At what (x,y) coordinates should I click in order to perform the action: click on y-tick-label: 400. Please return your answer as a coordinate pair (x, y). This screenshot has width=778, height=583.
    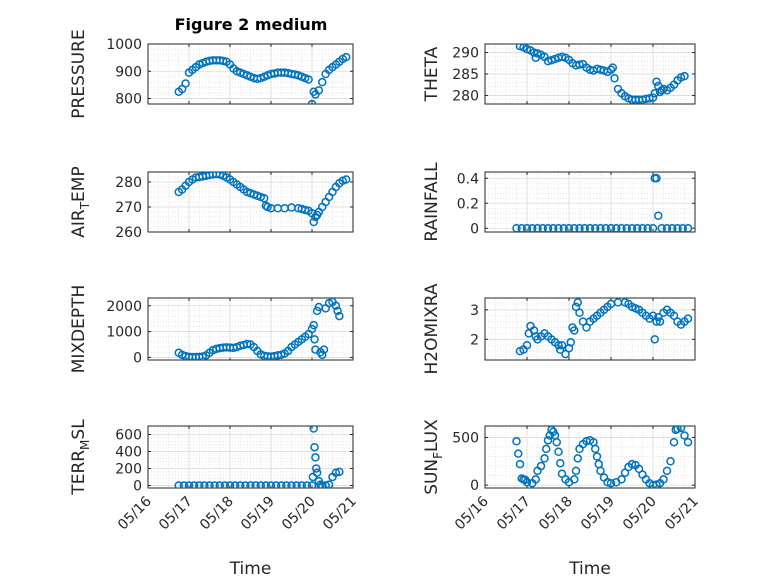
    Looking at the image, I should click on (128, 452).